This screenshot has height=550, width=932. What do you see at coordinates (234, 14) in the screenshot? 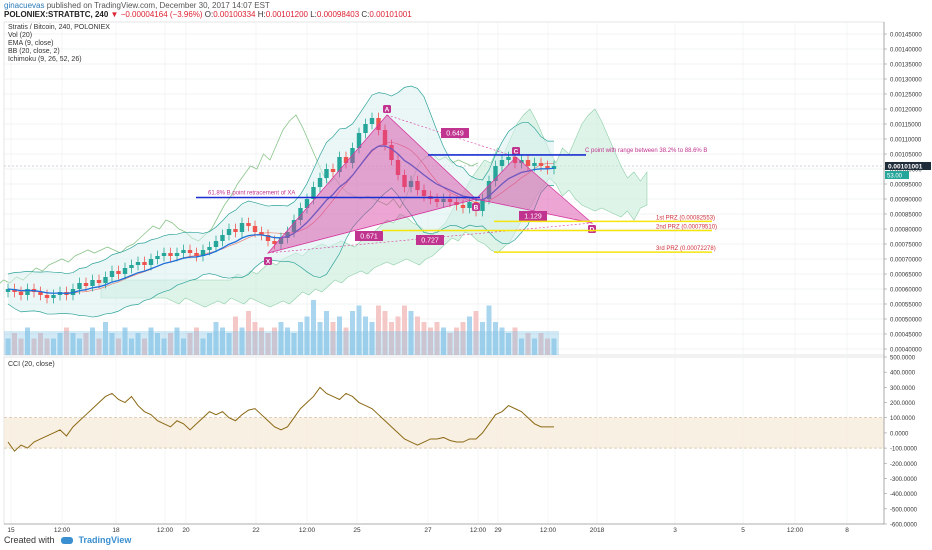
I see `open-value: 0.00100334` at bounding box center [234, 14].